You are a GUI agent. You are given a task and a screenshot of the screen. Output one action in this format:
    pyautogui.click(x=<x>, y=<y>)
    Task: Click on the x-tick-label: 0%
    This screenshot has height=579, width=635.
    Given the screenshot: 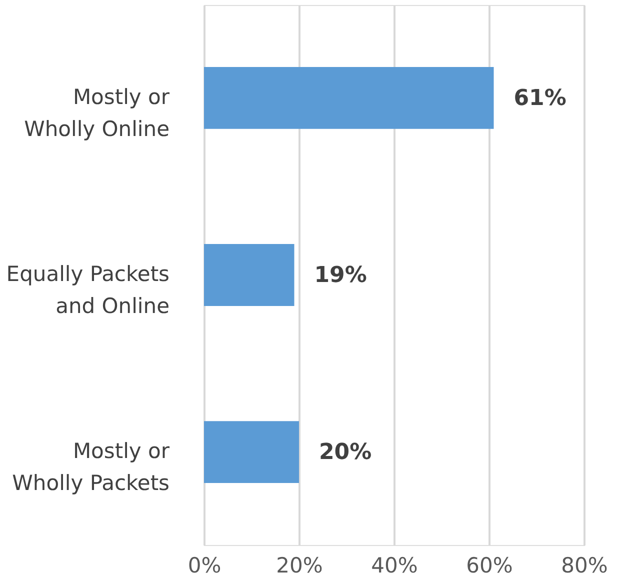 What is the action you would take?
    pyautogui.click(x=205, y=566)
    